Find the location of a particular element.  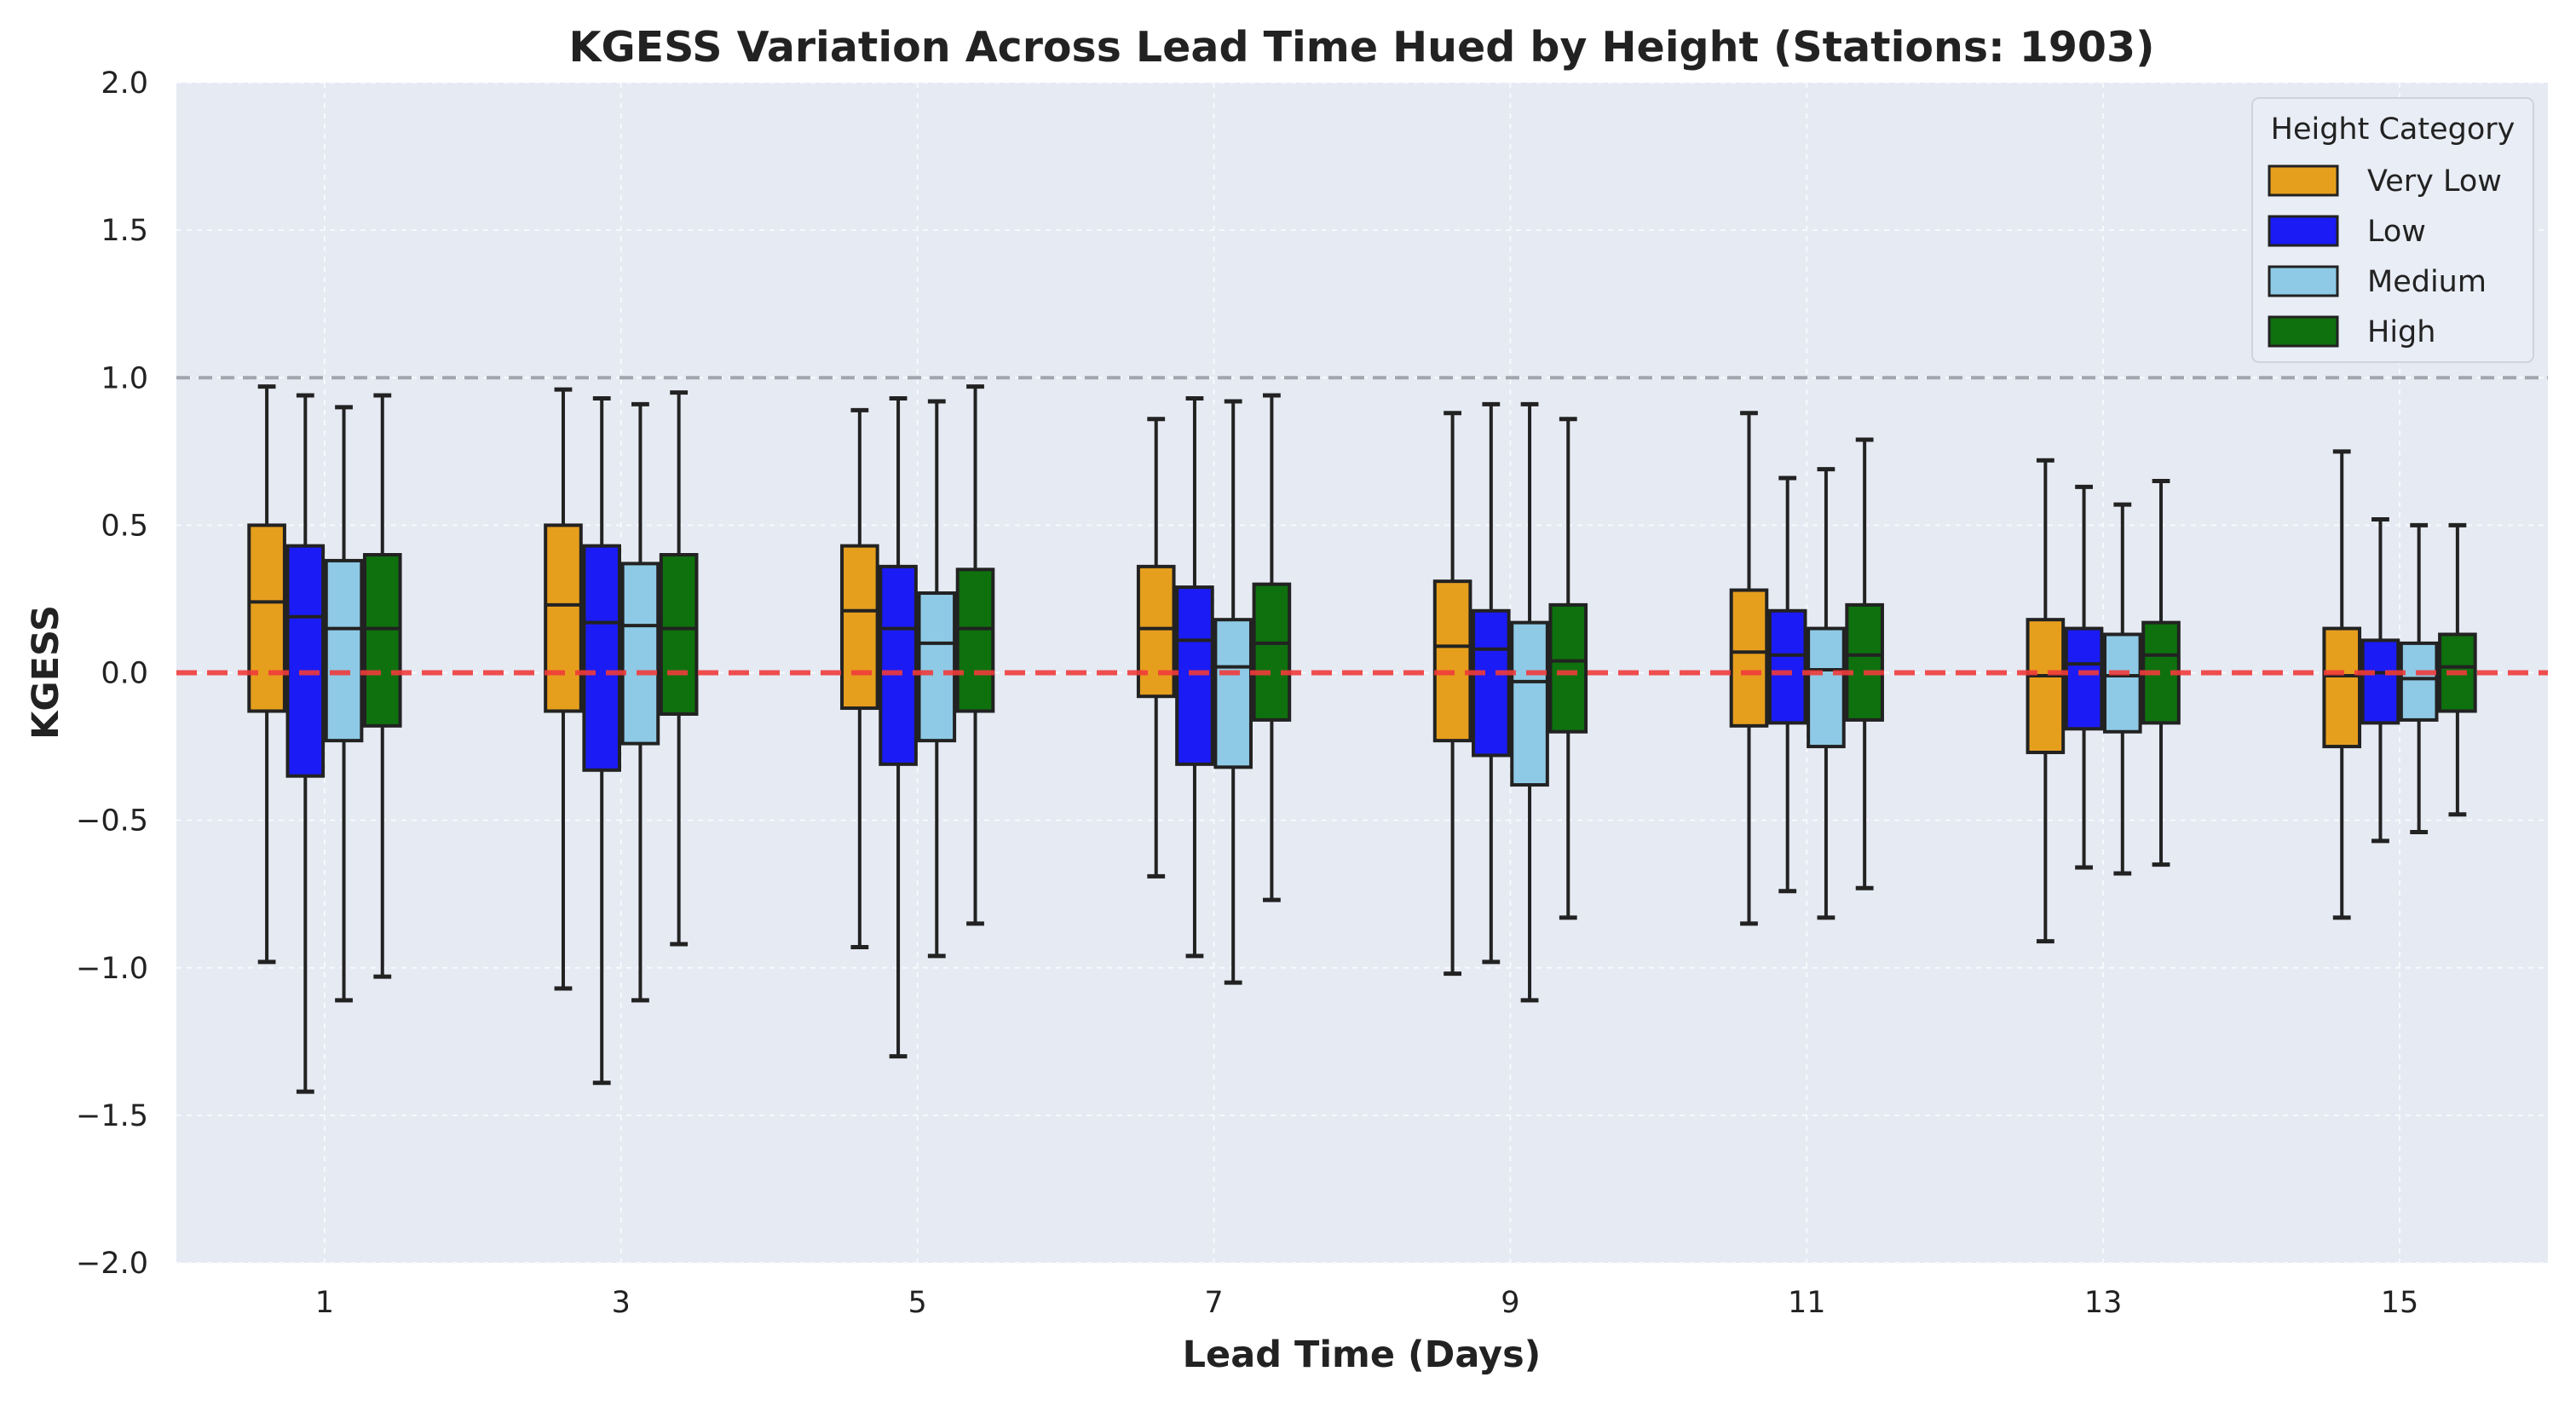

legend-label: Very Low is located at coordinates (2434, 181).